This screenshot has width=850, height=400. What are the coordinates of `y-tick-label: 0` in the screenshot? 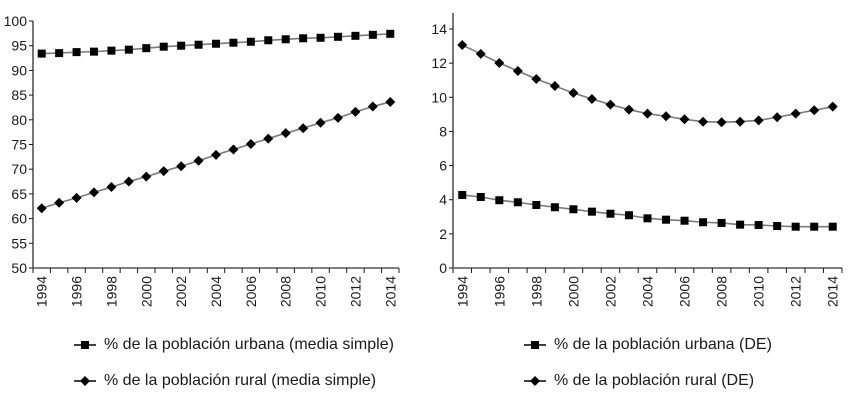 It's located at (443, 268).